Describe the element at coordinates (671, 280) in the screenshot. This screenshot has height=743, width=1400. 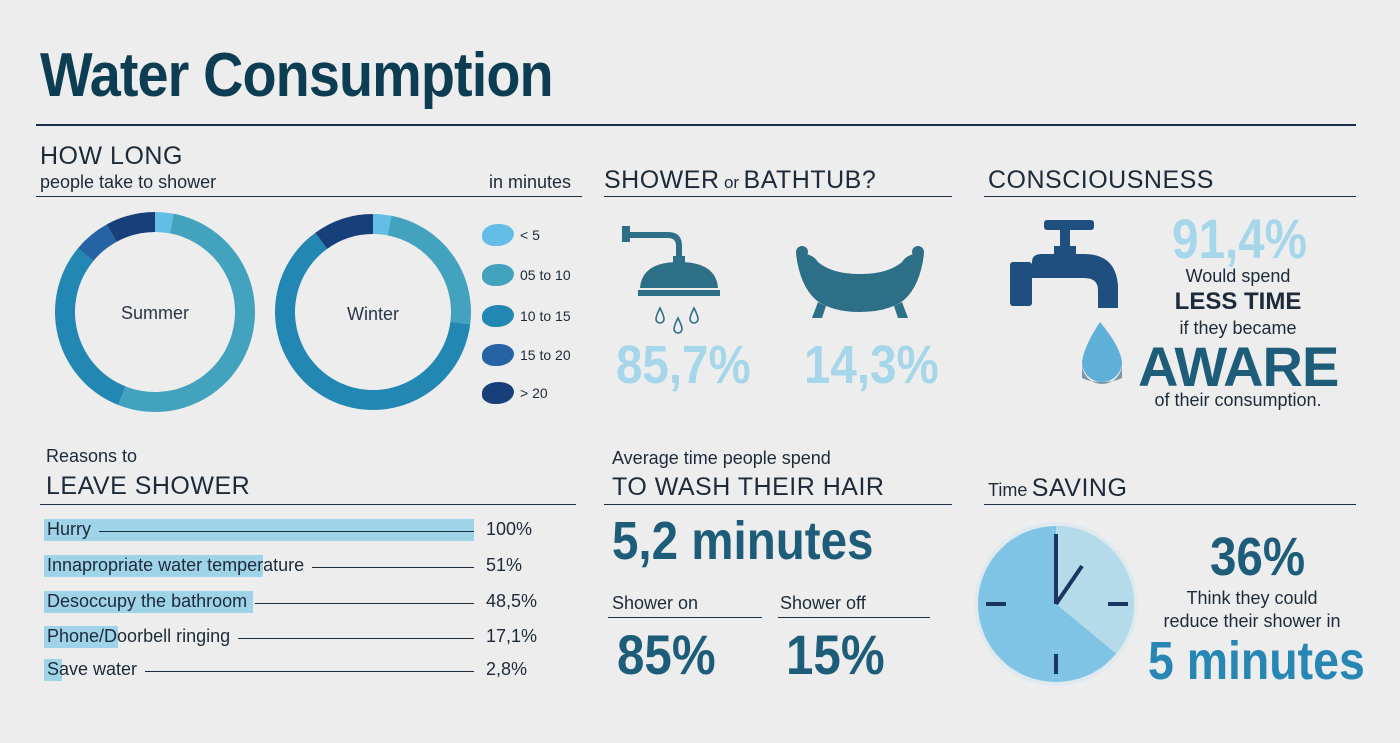
I see `shower-icon` at that location.